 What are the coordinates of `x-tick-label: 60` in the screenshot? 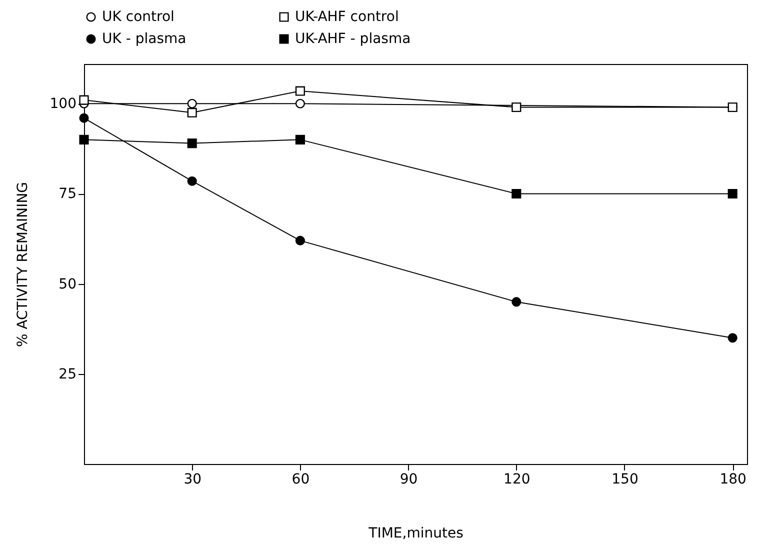 It's located at (301, 480).